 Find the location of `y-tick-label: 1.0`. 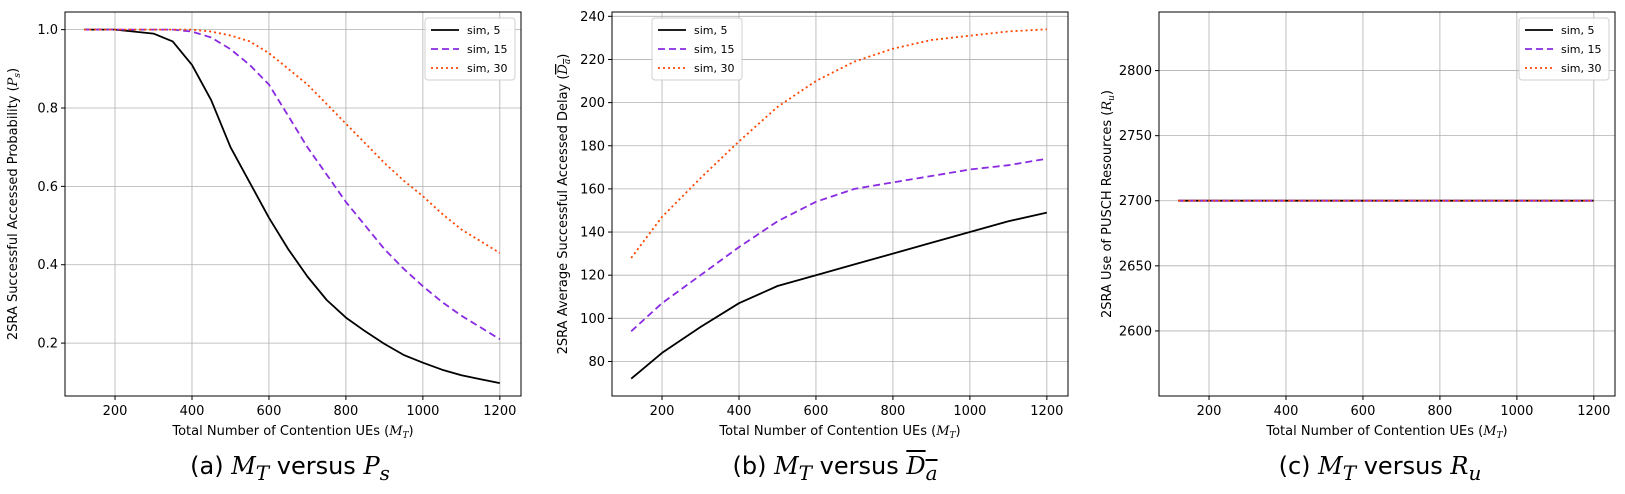

y-tick-label: 1.0 is located at coordinates (47, 30).